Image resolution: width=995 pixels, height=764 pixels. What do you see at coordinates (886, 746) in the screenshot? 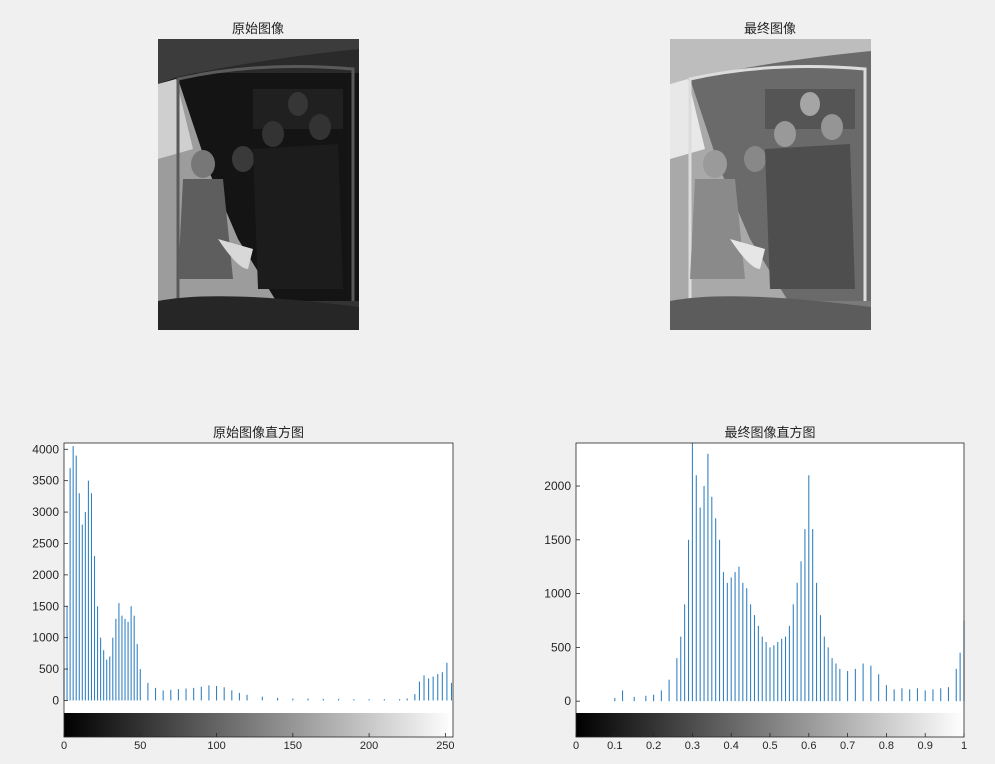
I see `x-tick-label: 0.8` at bounding box center [886, 746].